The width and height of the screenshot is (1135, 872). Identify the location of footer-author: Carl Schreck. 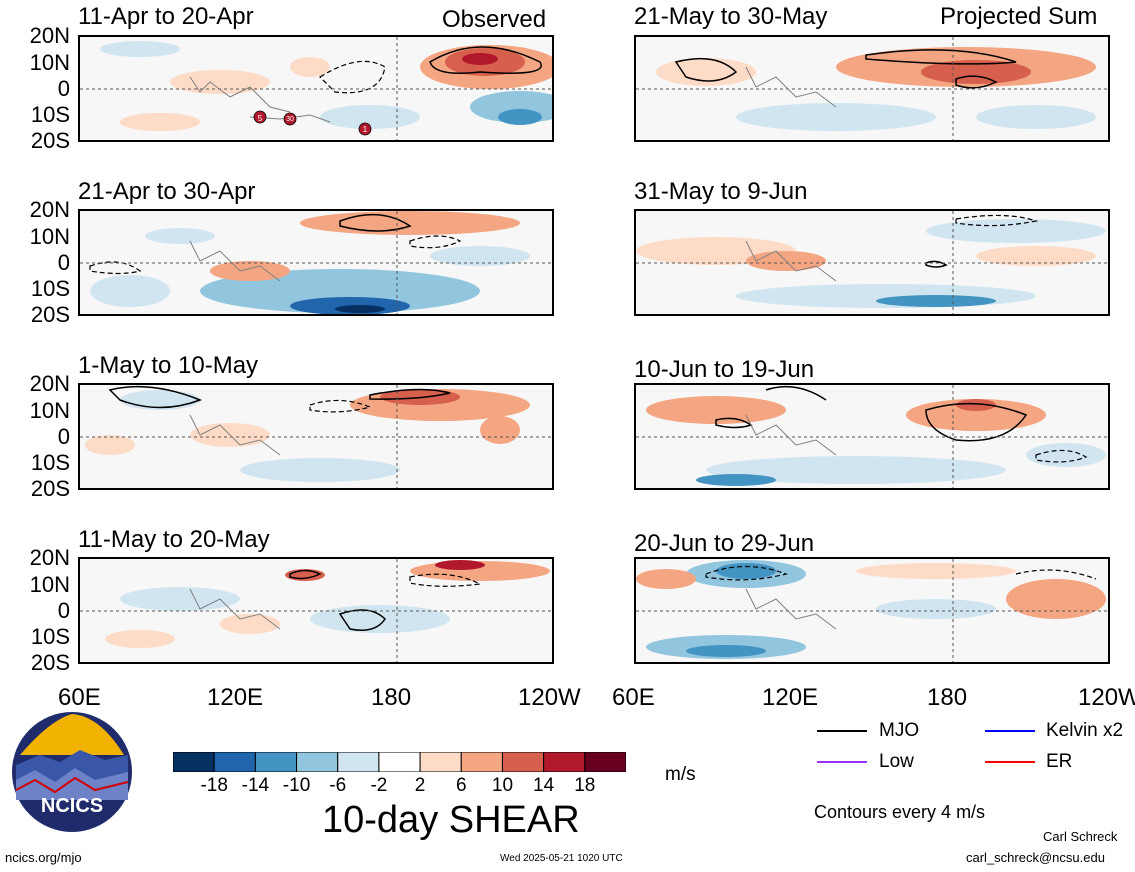
(1080, 836).